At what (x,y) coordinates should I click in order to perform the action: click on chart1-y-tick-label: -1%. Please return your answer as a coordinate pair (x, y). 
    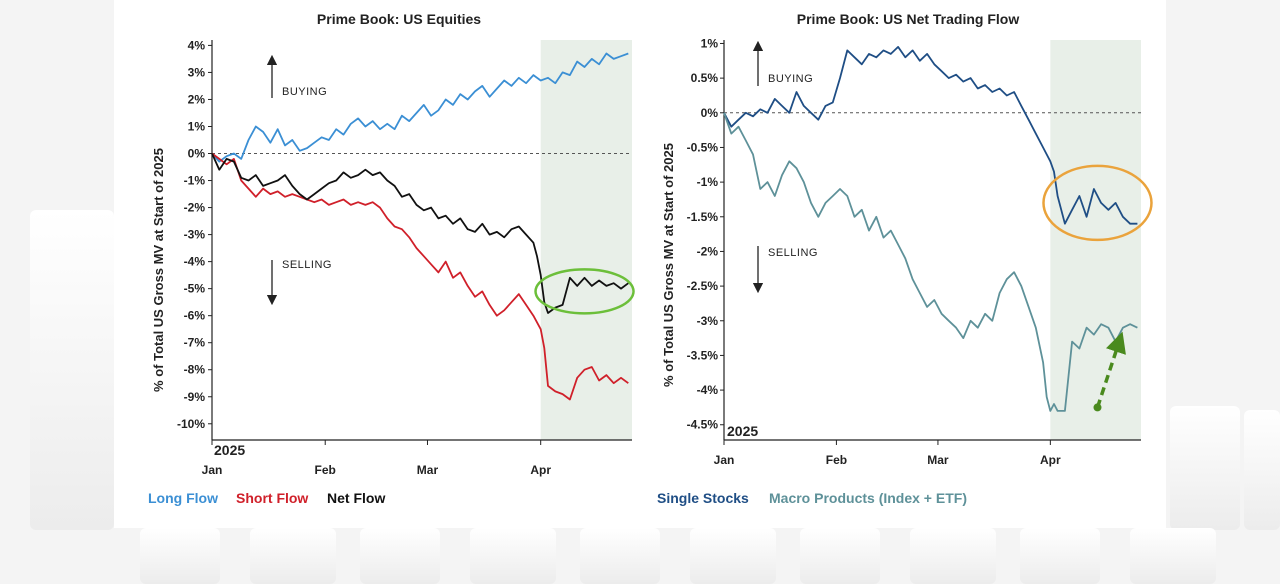
    Looking at the image, I should click on (195, 181).